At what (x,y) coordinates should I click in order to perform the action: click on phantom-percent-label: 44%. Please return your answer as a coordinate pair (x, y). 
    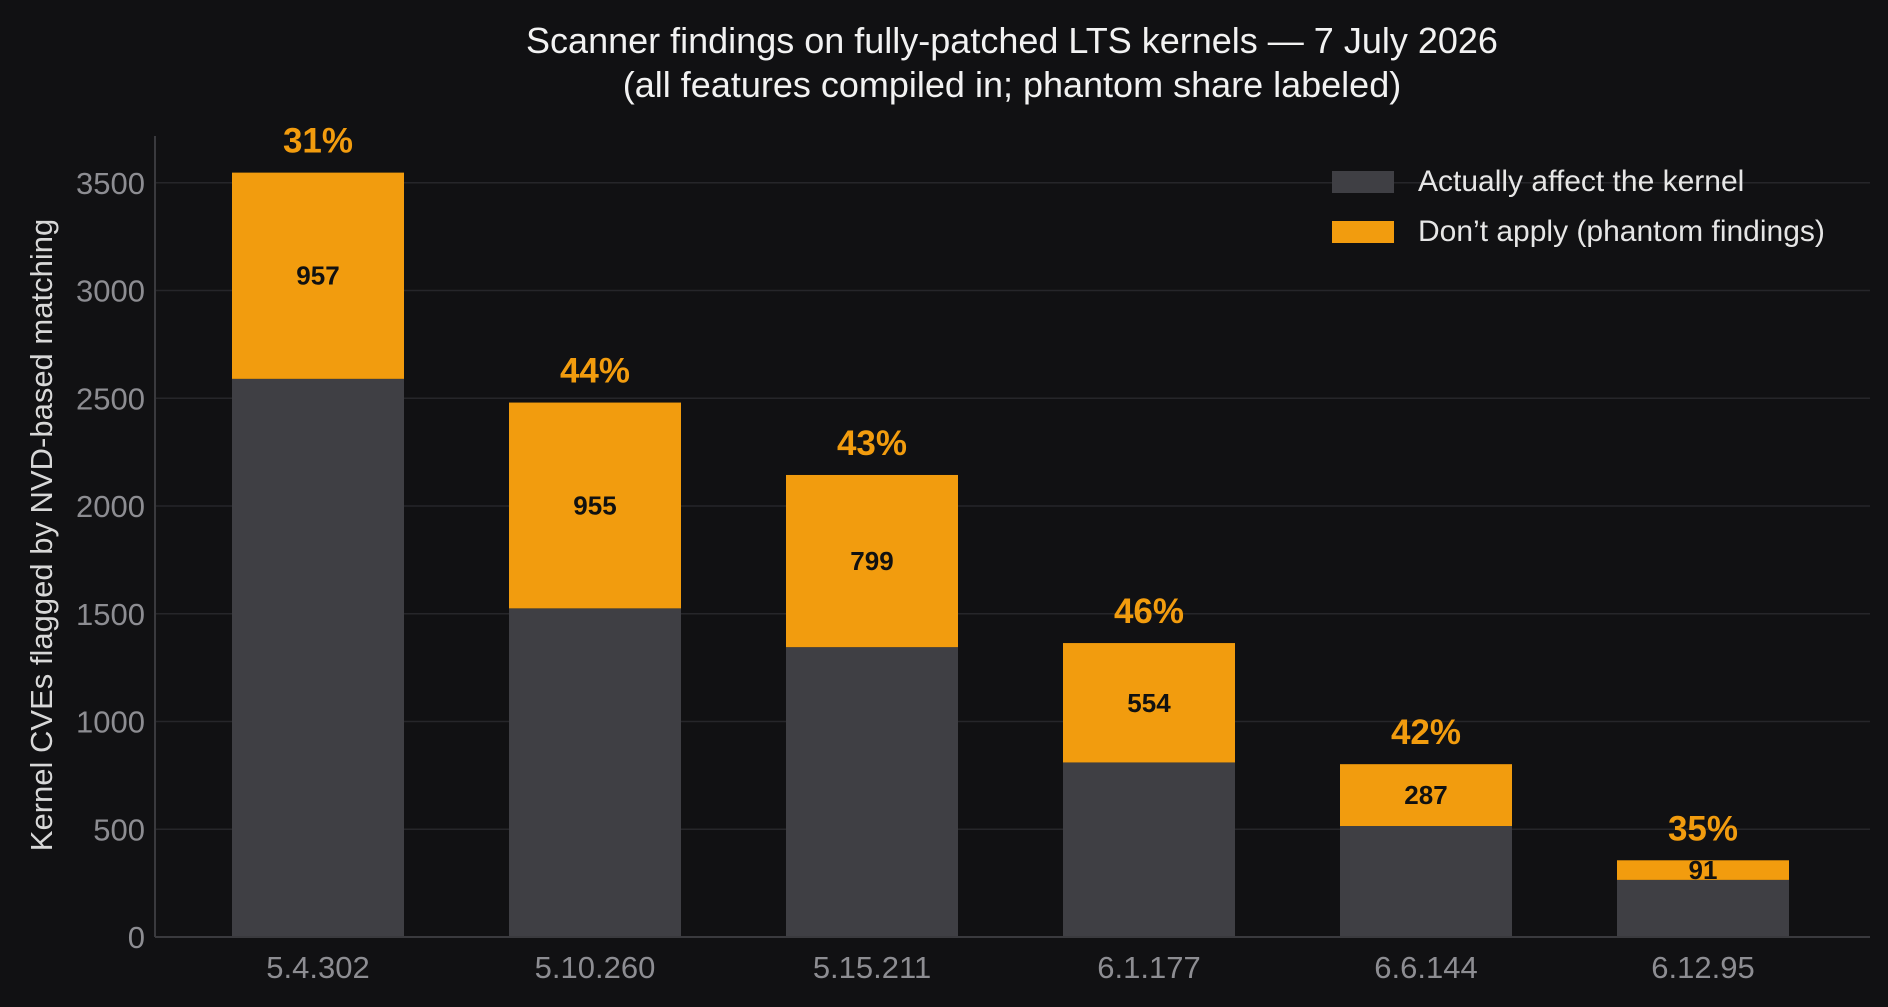
    Looking at the image, I should click on (595, 371).